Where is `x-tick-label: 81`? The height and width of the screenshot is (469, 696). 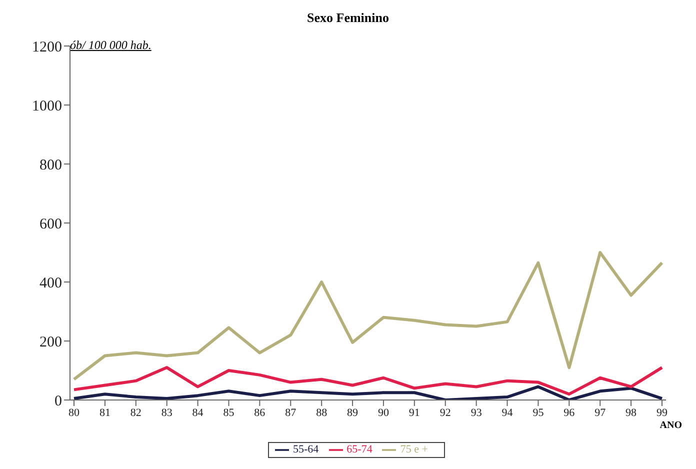 x-tick-label: 81 is located at coordinates (104, 412).